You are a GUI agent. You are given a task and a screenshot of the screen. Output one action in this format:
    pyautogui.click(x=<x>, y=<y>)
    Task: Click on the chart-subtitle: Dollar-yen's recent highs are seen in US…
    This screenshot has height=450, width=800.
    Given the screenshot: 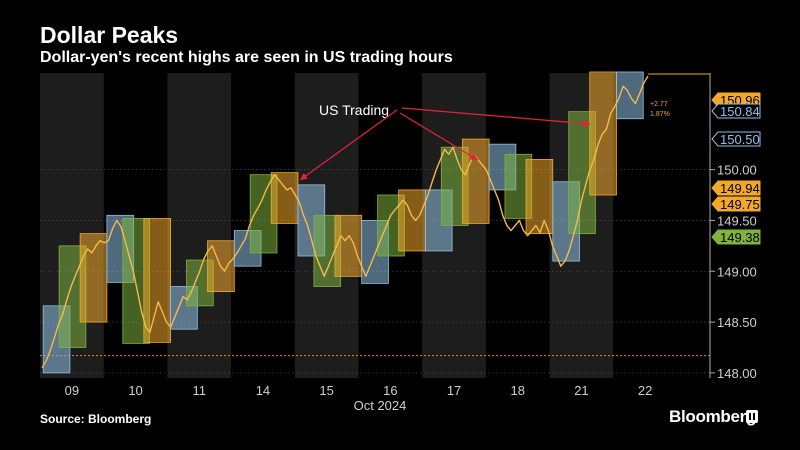 What is the action you would take?
    pyautogui.click(x=246, y=57)
    